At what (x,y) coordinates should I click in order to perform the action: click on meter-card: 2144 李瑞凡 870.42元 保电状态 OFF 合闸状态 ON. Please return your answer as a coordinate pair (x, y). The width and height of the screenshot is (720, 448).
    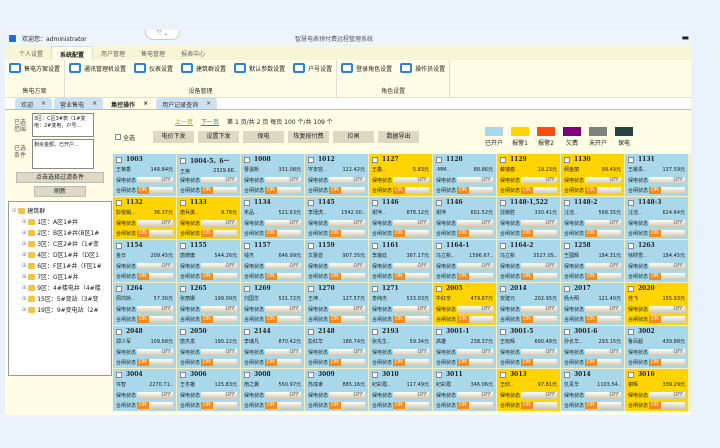
    Looking at the image, I should click on (272, 347).